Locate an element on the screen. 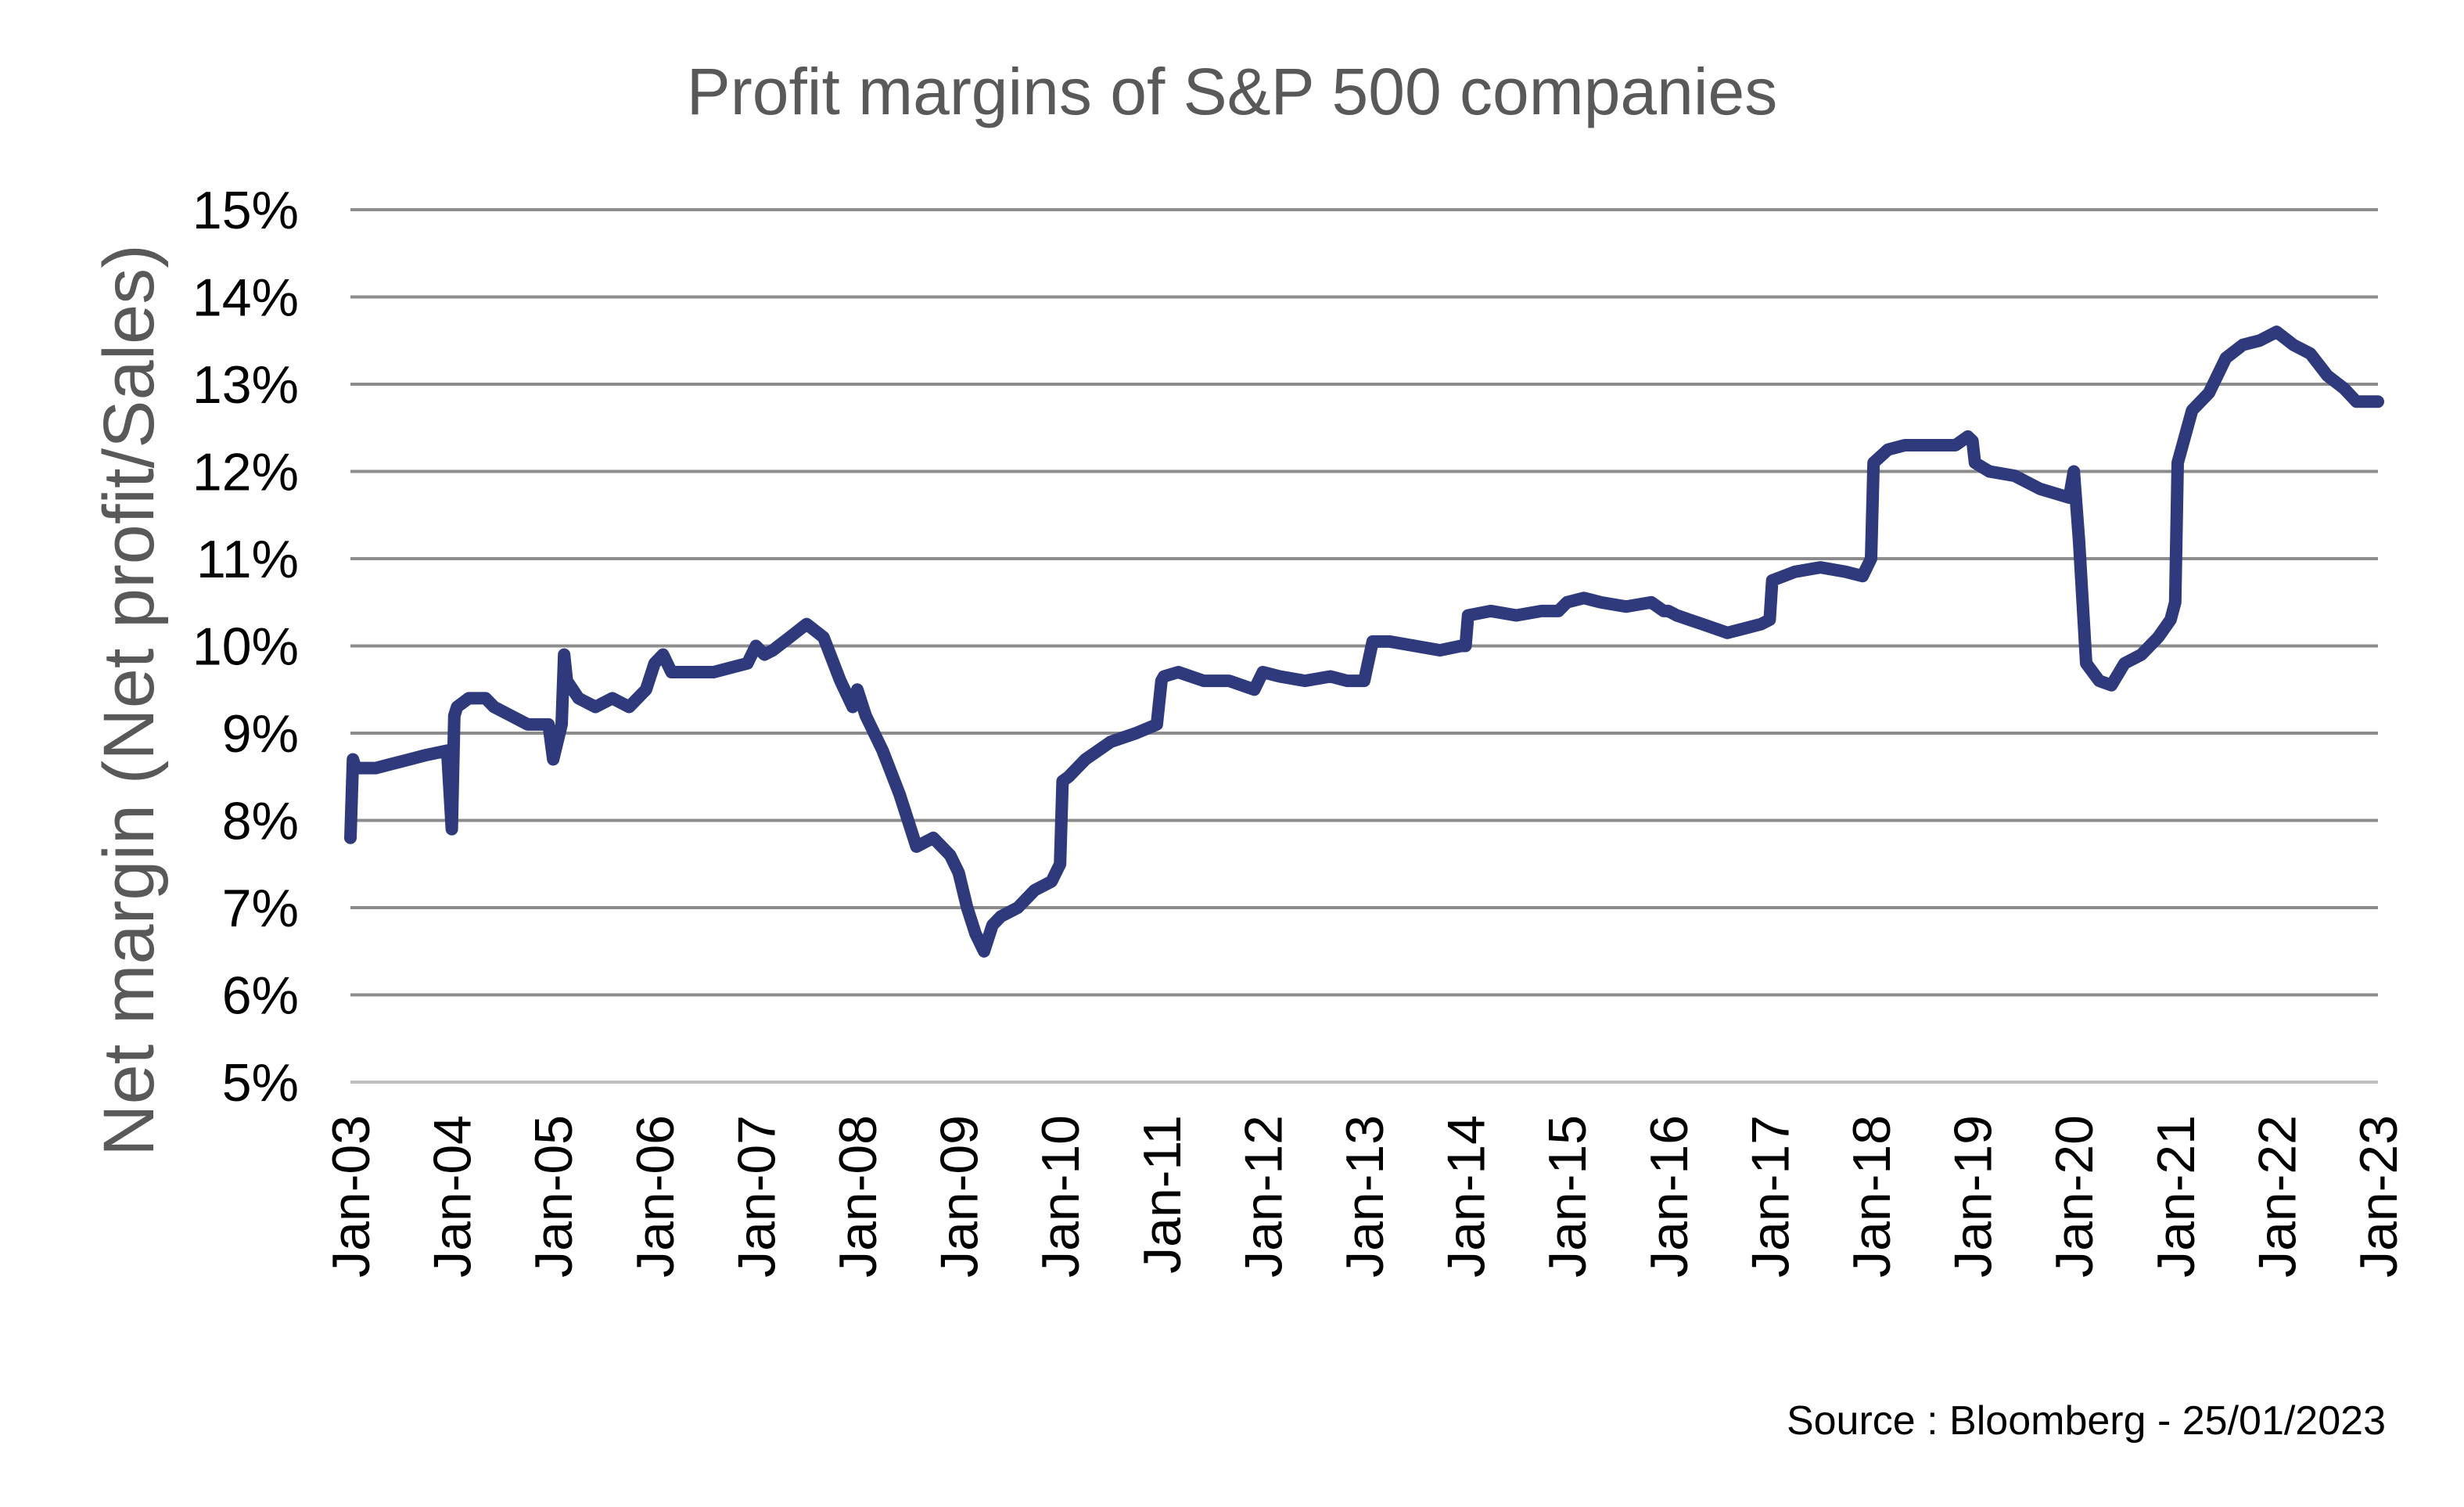  x-tick-label: Jan-05 is located at coordinates (554, 1196).